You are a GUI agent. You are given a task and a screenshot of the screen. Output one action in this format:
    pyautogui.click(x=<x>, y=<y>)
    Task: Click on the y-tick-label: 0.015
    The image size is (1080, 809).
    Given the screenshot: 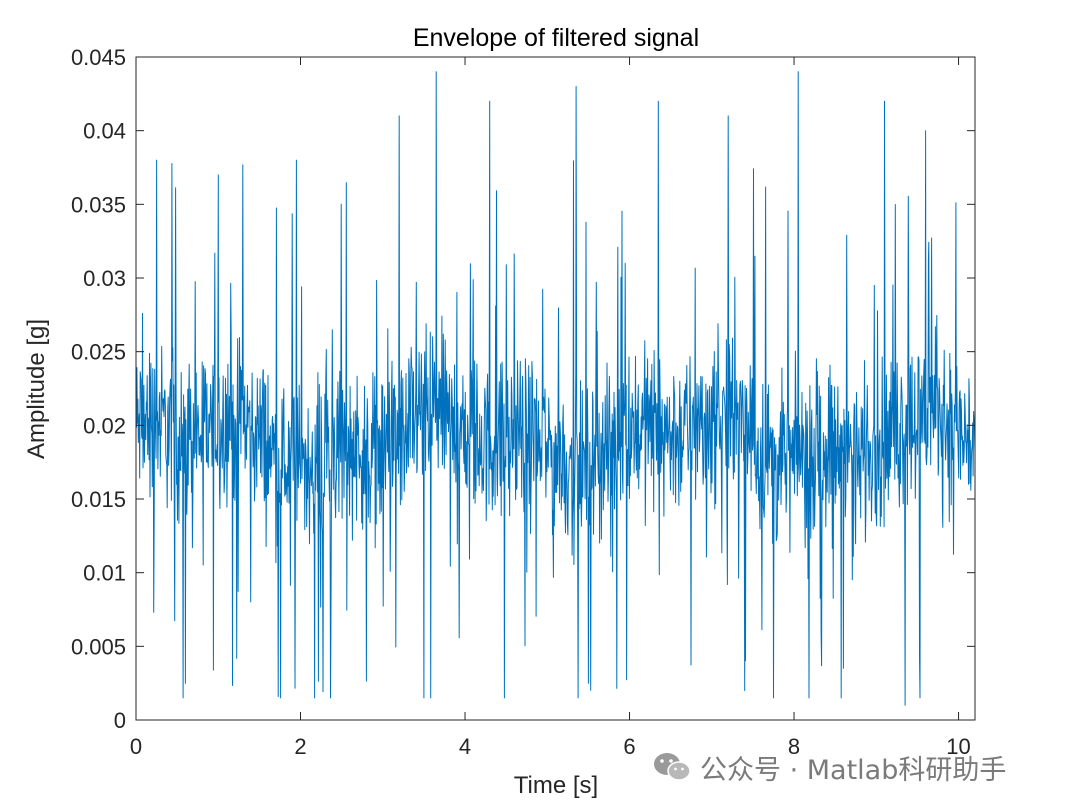 What is the action you would take?
    pyautogui.click(x=98, y=499)
    